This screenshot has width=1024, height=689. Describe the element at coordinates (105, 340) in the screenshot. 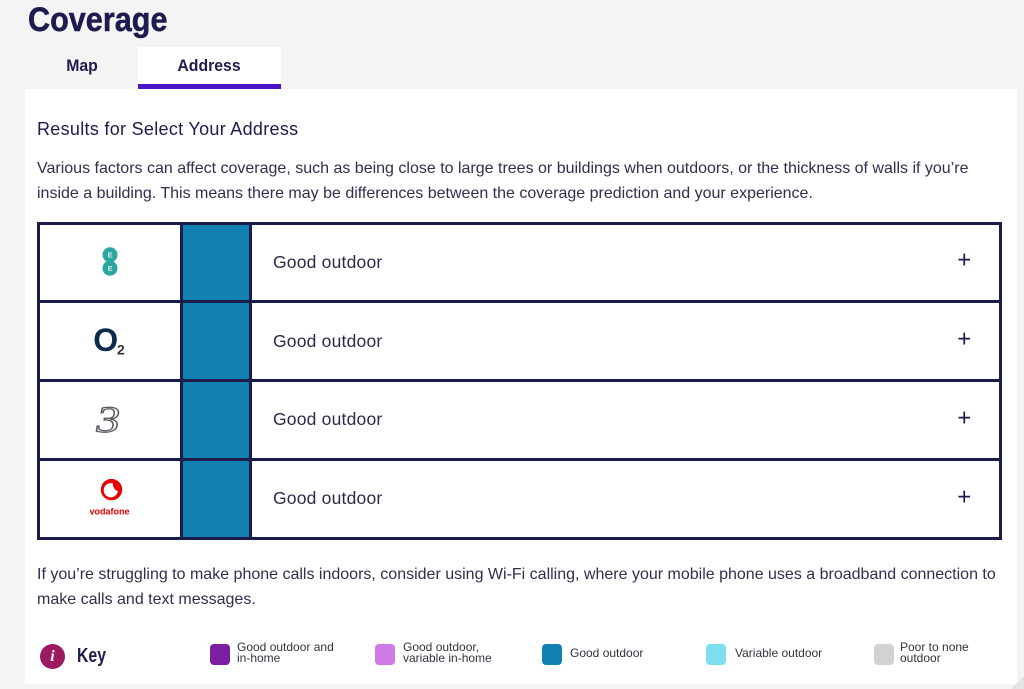

I see `svg-text: O` at that location.